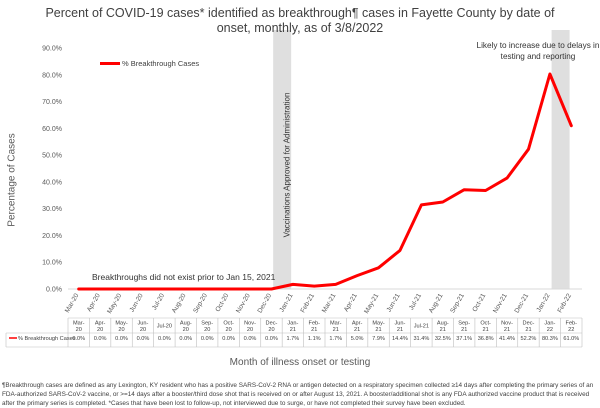 Image resolution: width=600 pixels, height=408 pixels. What do you see at coordinates (560, 159) in the screenshot?
I see `shaded-band` at bounding box center [560, 159].